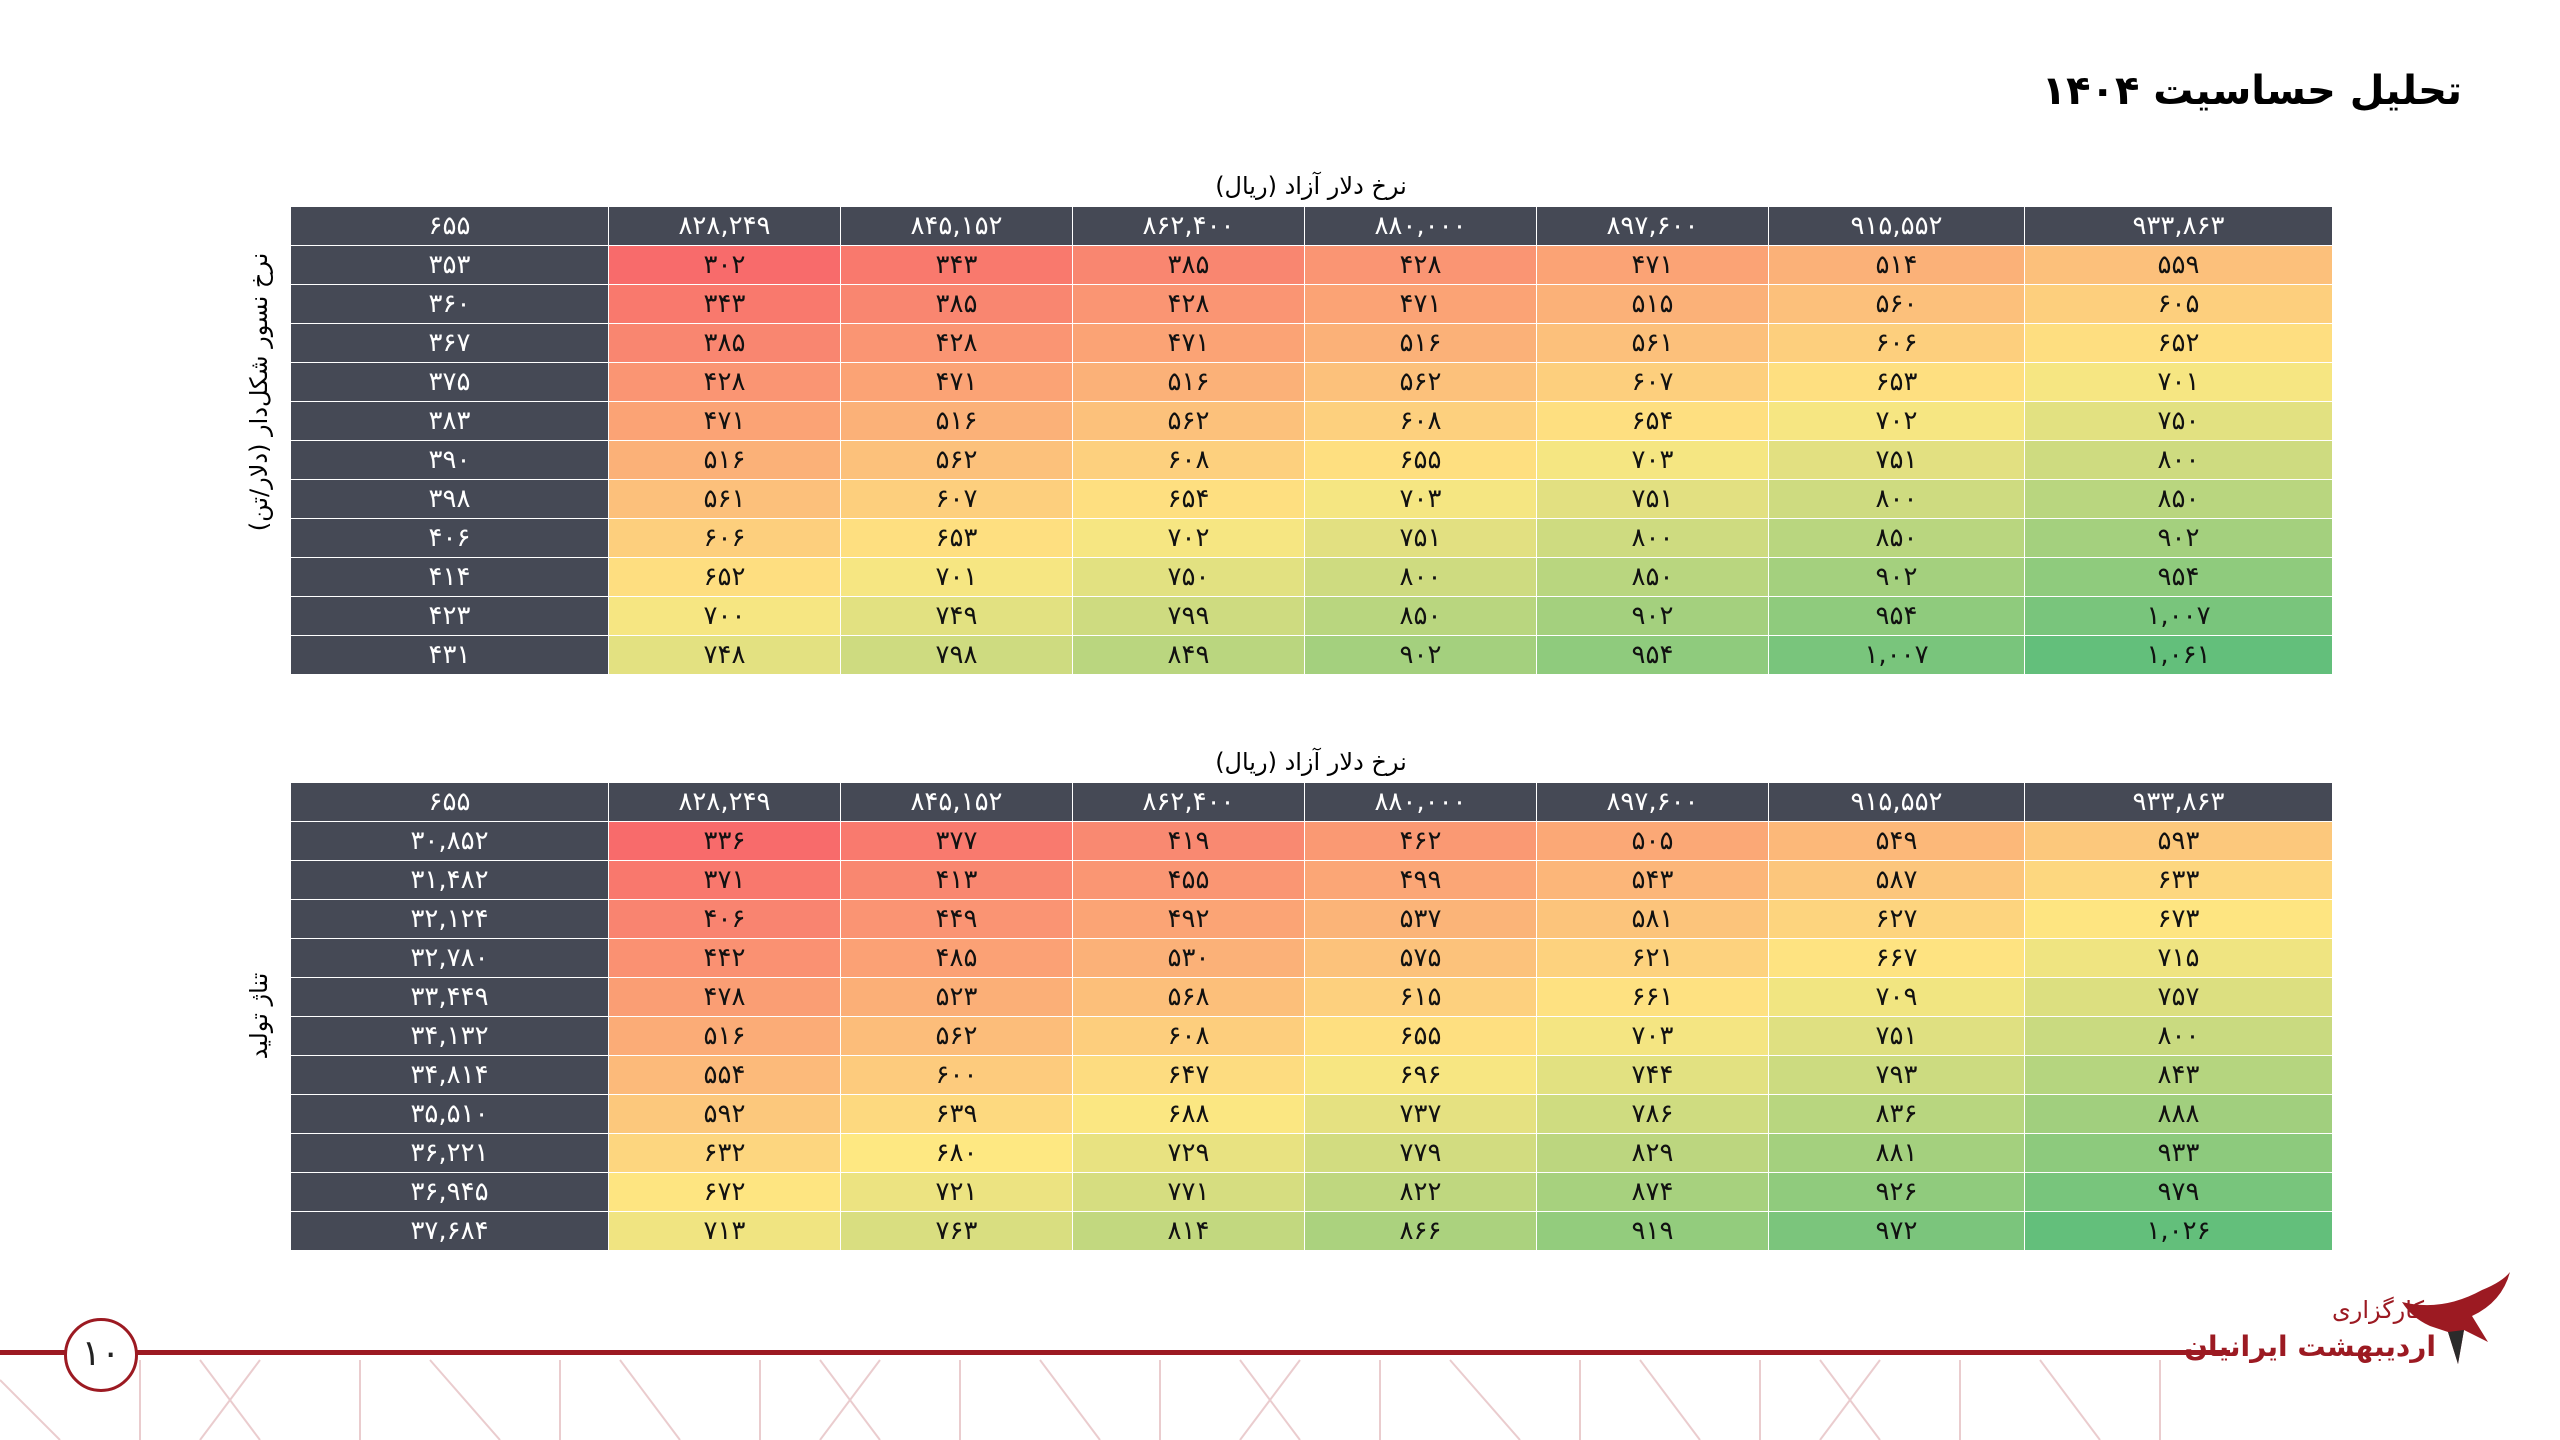 The image size is (2560, 1440). What do you see at coordinates (1896, 1153) in the screenshot?
I see `table-cell: ۸۸۱` at bounding box center [1896, 1153].